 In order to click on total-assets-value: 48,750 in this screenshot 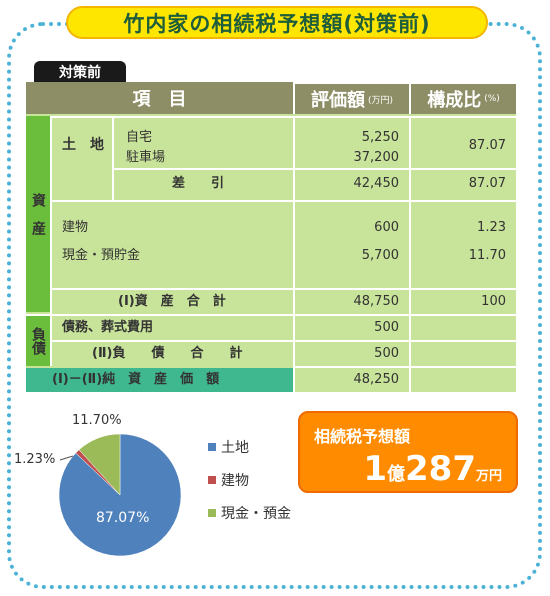, I will do `click(351, 301)`.